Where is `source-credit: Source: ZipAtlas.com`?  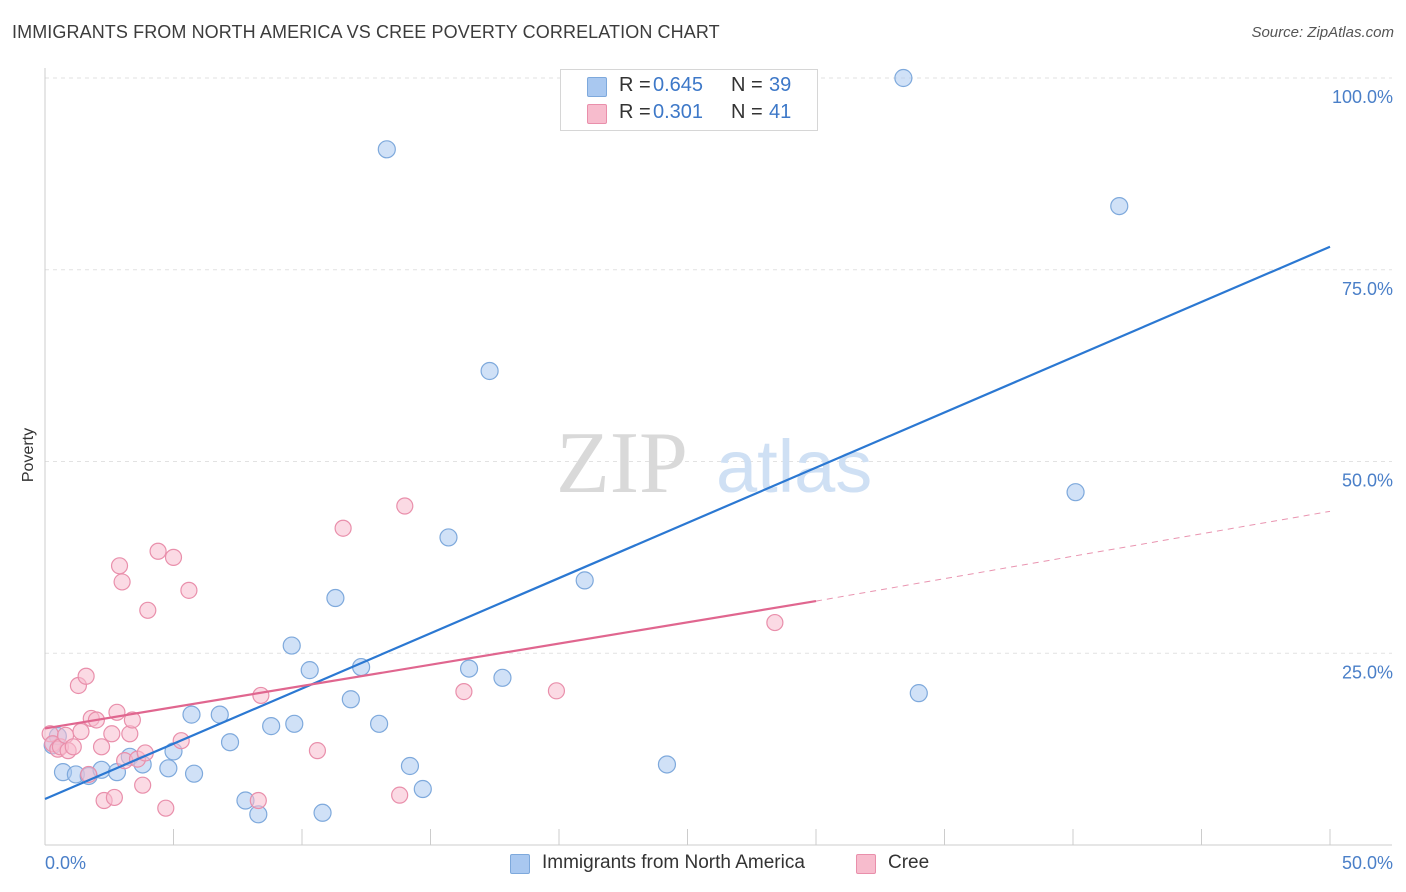 source-credit: Source: ZipAtlas.com is located at coordinates (1322, 32).